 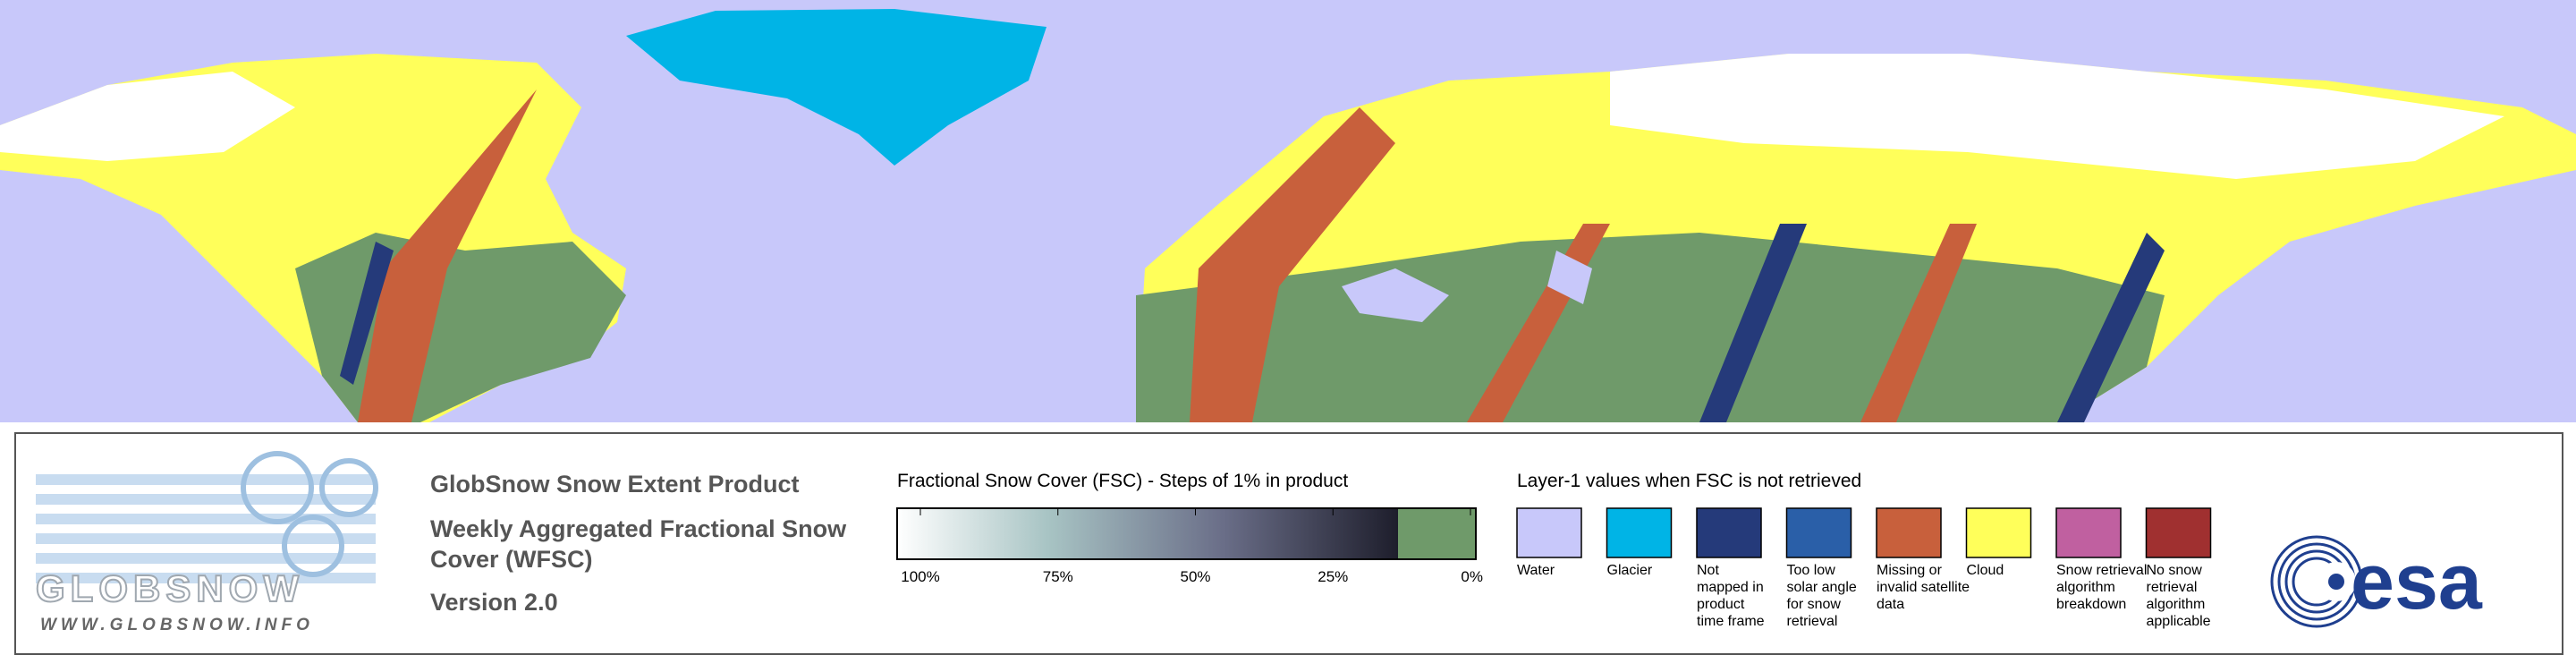 I want to click on layer1-label: breakdown, so click(x=2091, y=604).